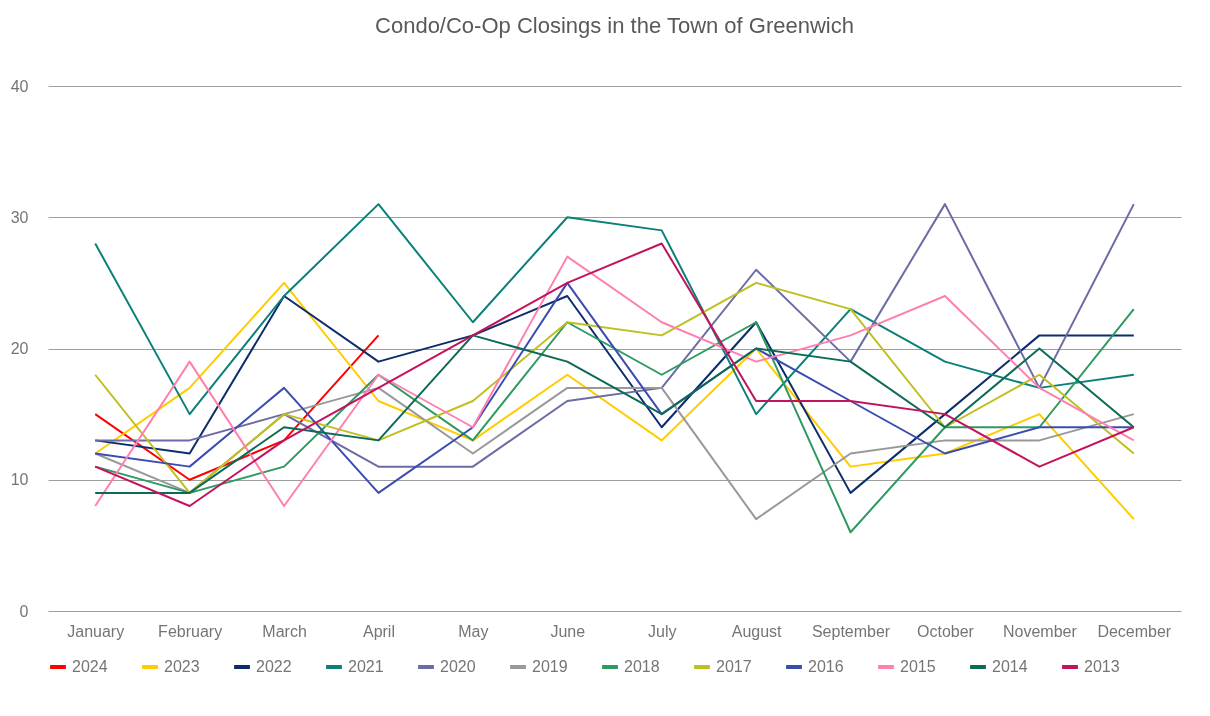 The height and width of the screenshot is (716, 1210). I want to click on legend-label: 2015, so click(918, 666).